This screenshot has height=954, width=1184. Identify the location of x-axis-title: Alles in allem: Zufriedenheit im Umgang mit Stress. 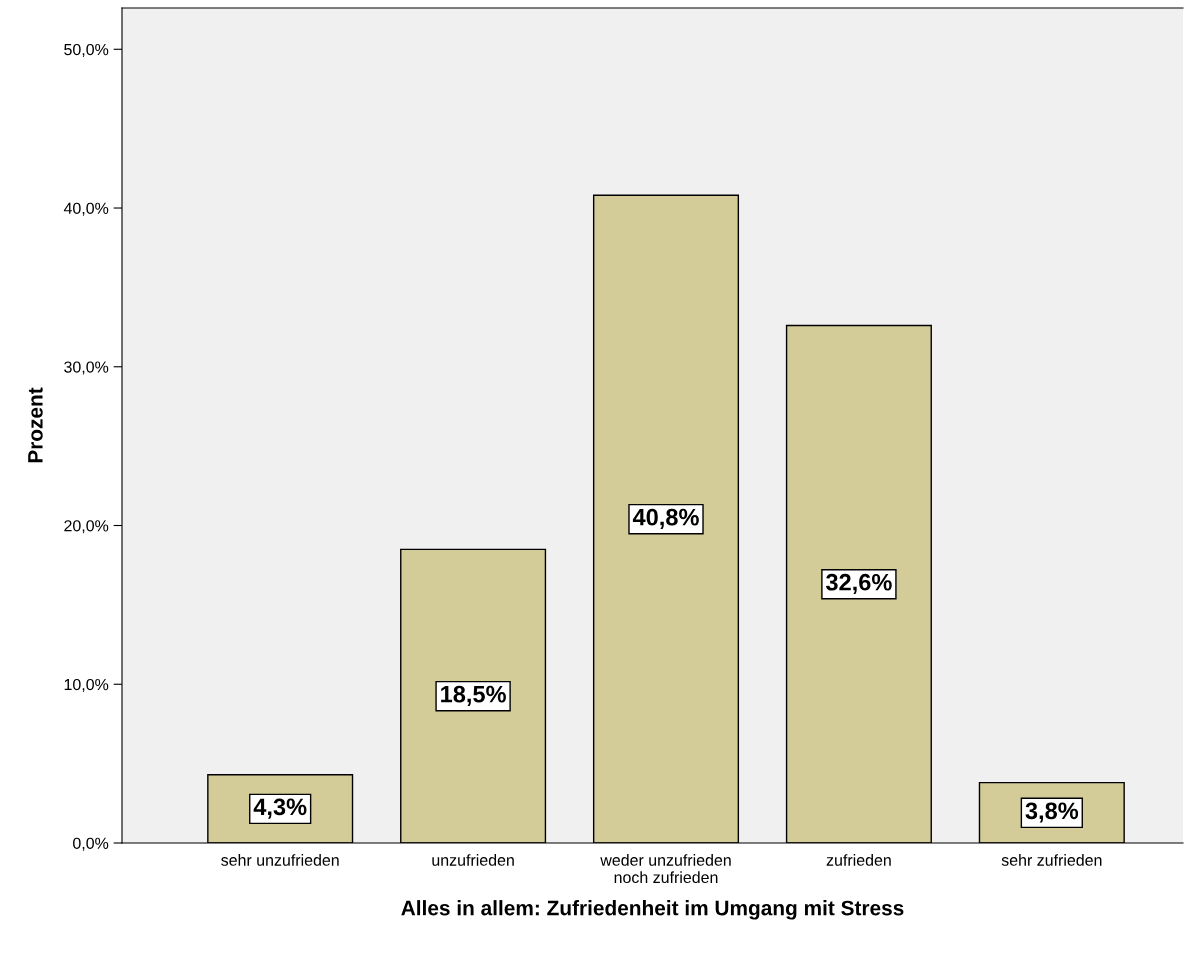
(652, 910).